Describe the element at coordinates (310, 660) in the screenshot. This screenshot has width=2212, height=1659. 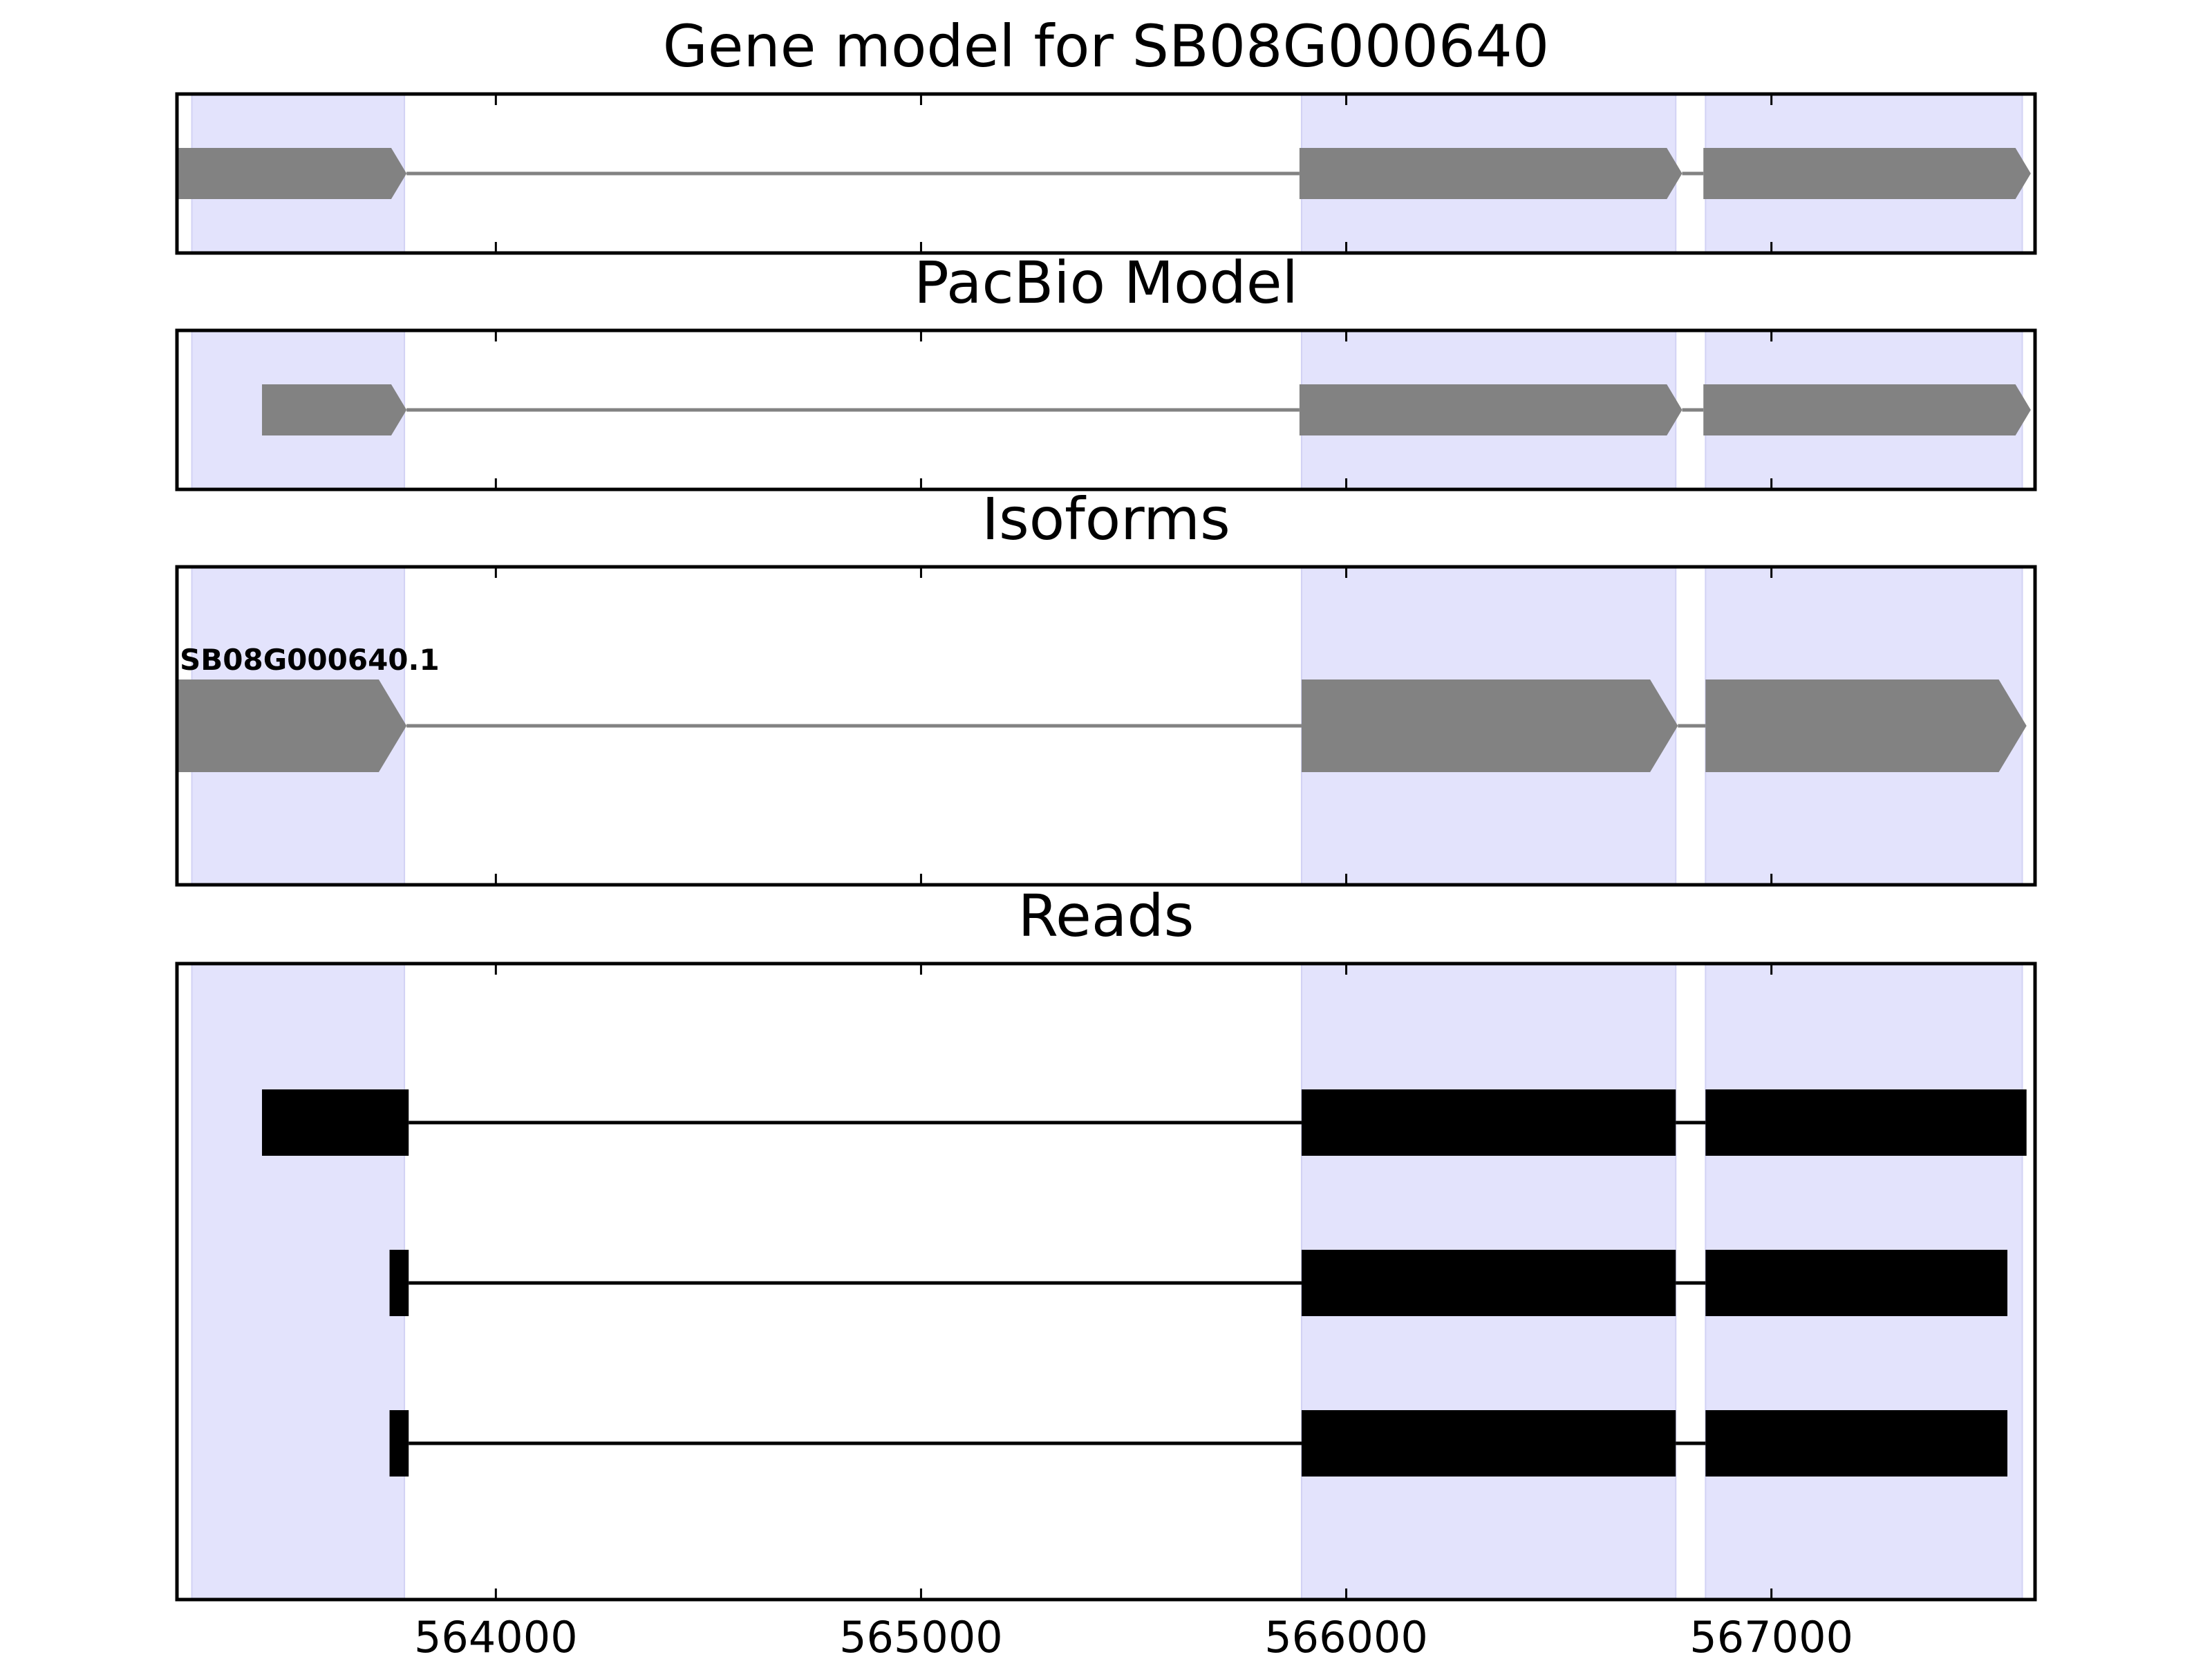
I see `isoform-label: SB08G000640.1` at that location.